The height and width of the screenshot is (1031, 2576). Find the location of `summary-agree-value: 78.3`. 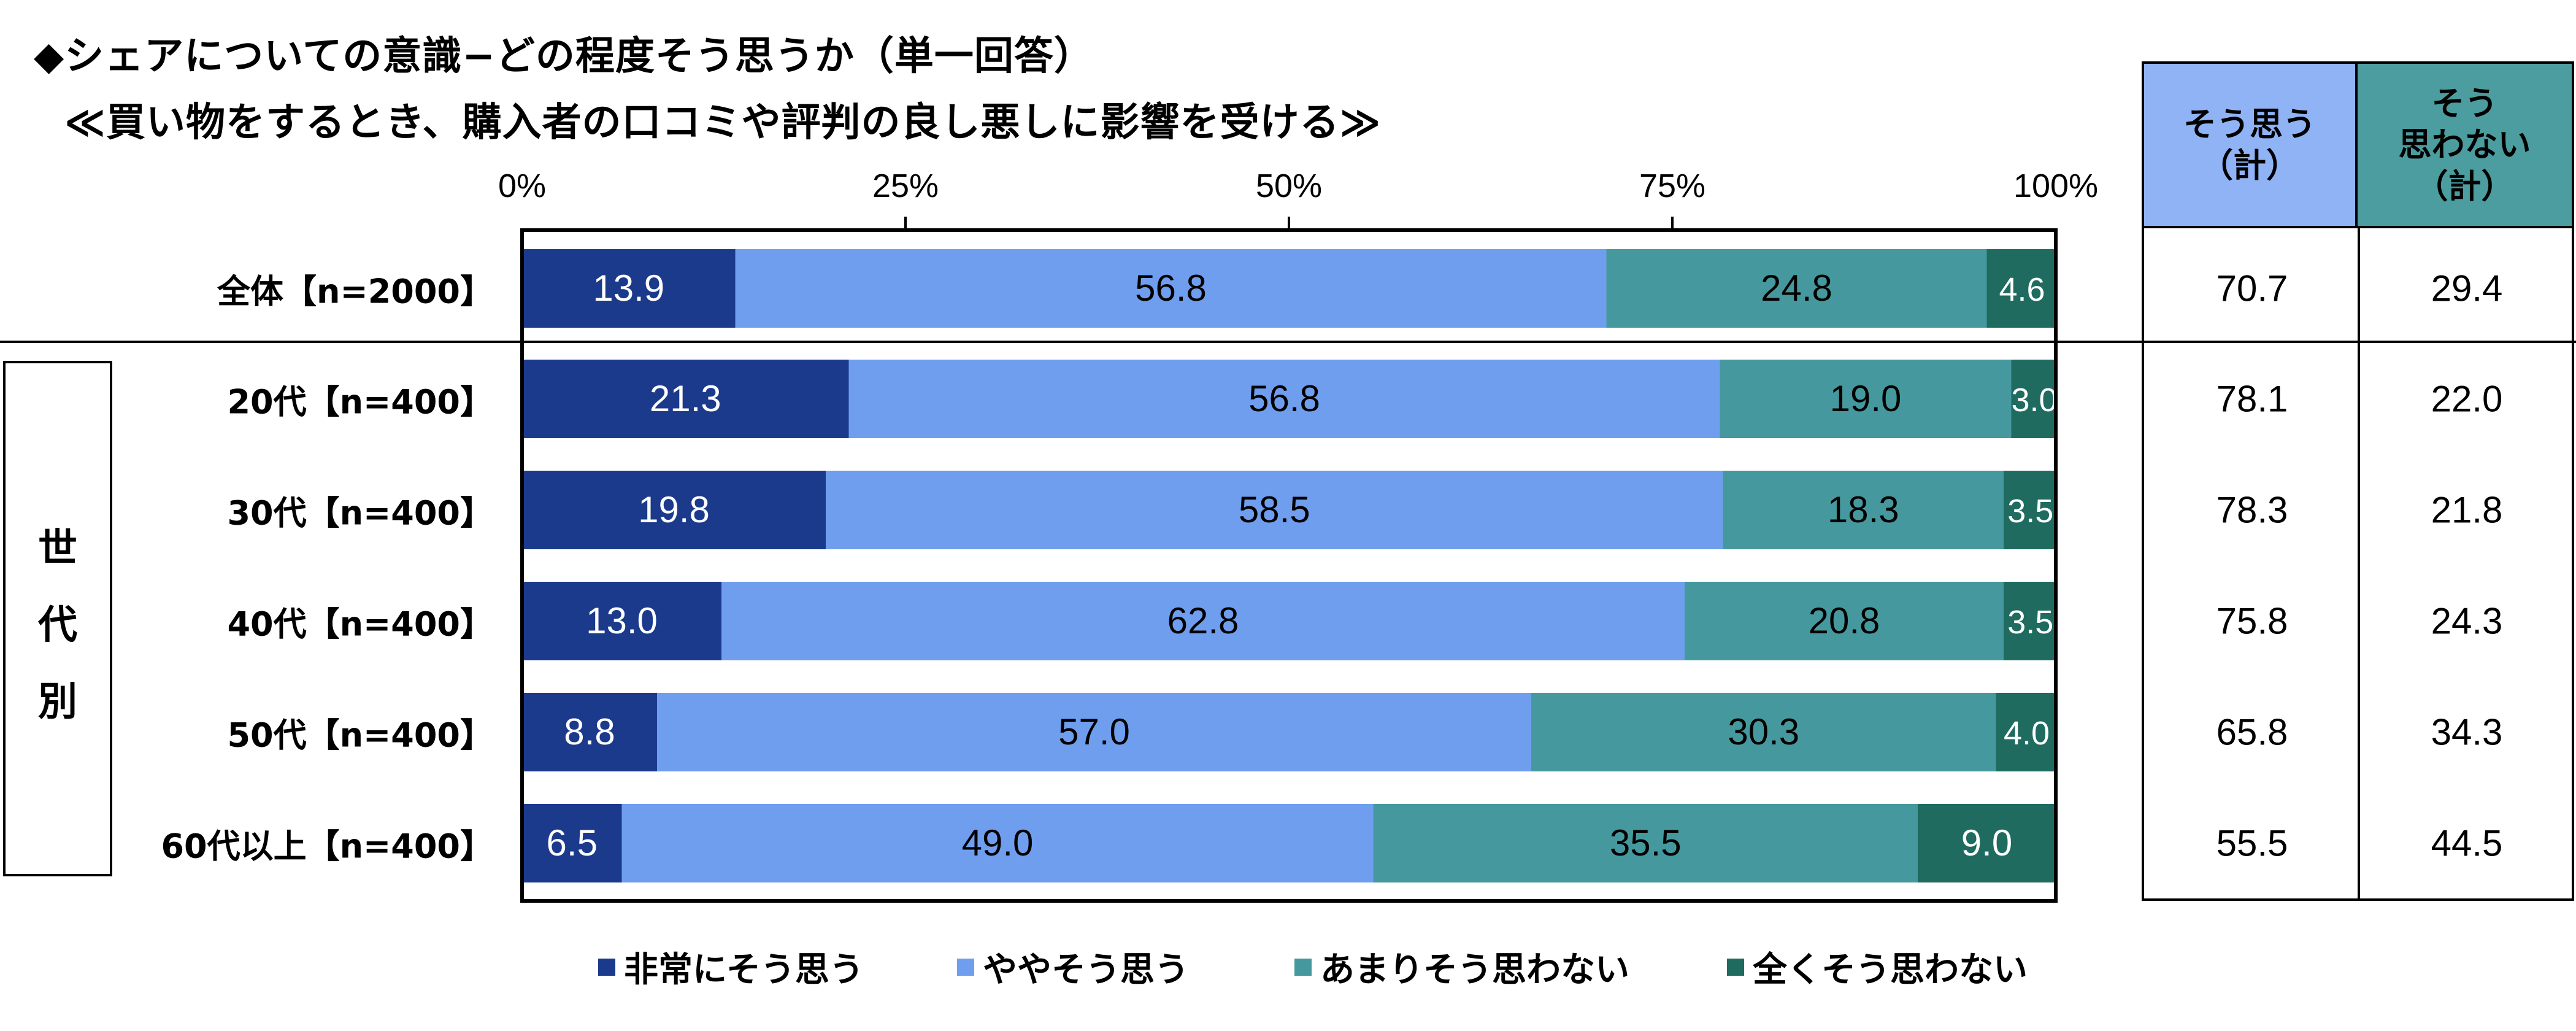

summary-agree-value: 78.3 is located at coordinates (2252, 510).